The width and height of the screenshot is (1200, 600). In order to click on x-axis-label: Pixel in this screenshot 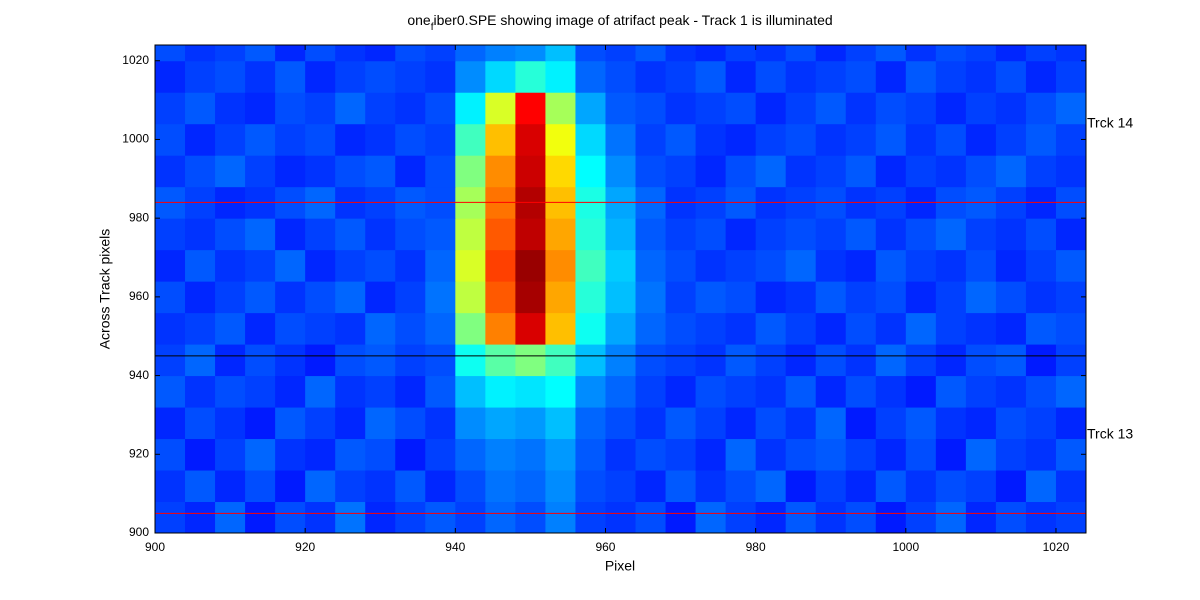, I will do `click(620, 566)`.